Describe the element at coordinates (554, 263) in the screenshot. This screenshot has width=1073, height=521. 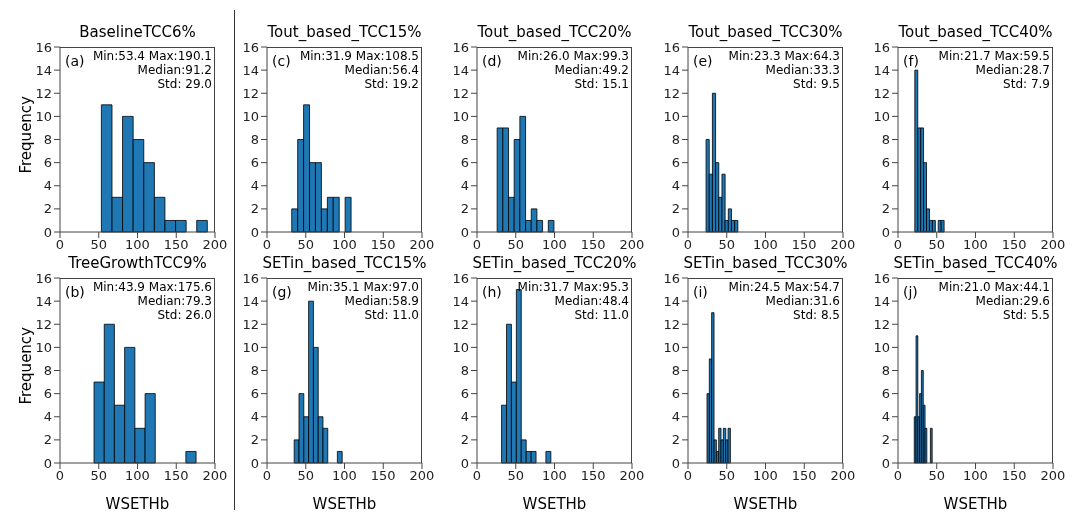
I see `chart-title: SETin_based_TCC20%` at that location.